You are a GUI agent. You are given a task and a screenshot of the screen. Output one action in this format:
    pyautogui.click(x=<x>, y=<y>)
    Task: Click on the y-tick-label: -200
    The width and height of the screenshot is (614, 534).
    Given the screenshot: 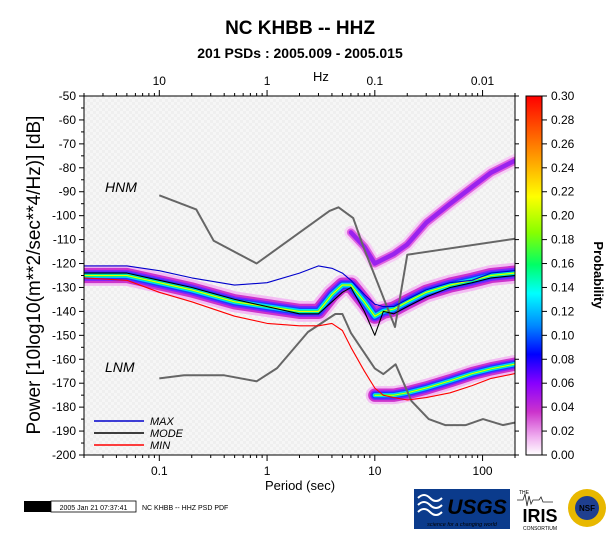 What is the action you would take?
    pyautogui.click(x=64, y=455)
    